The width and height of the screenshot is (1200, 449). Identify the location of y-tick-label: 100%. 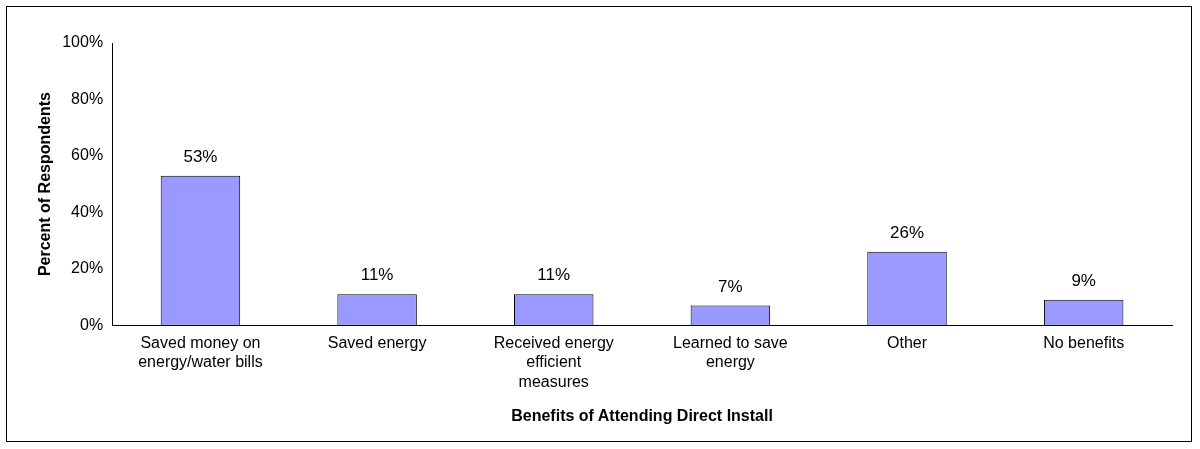
(83, 42).